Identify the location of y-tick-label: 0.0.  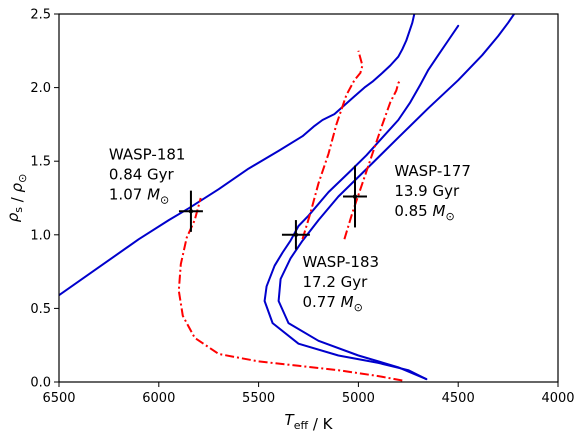
(40, 383).